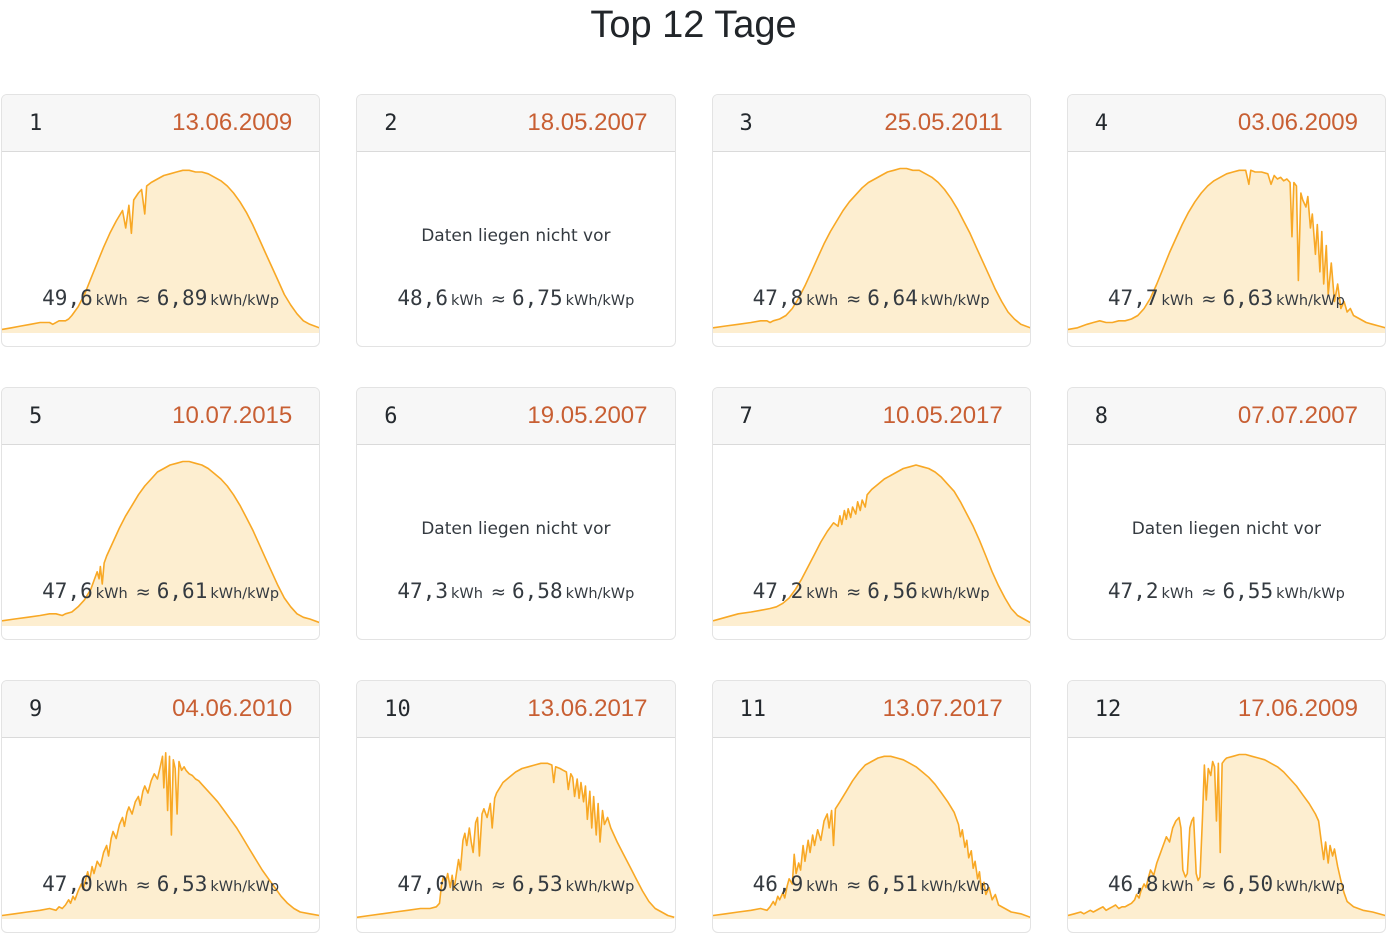  Describe the element at coordinates (232, 709) in the screenshot. I see `date-link: 04.06.2010` at that location.